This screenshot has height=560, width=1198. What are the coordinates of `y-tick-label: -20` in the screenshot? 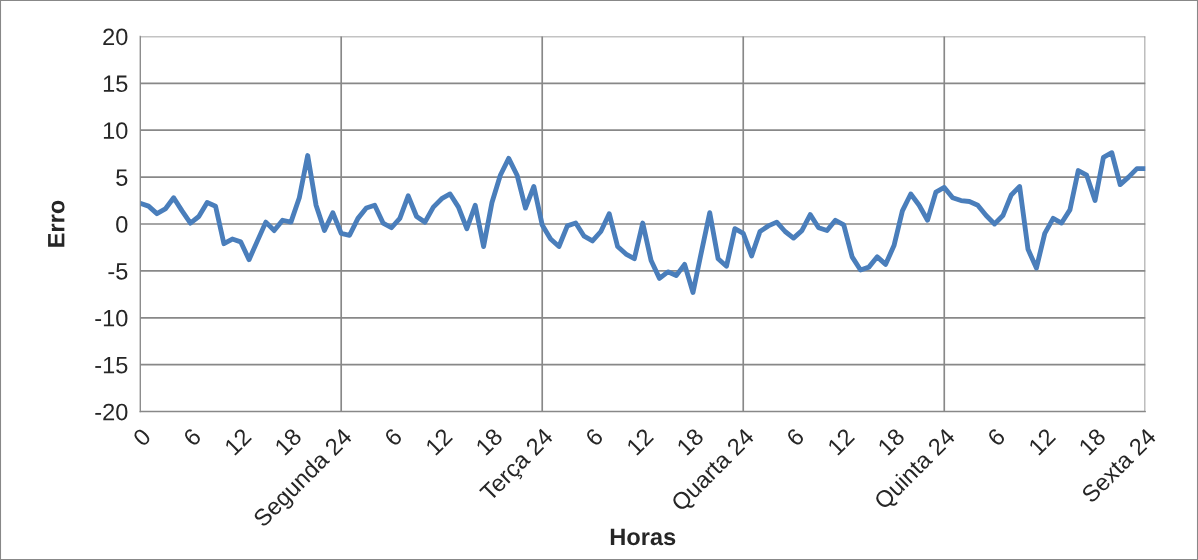 It's located at (111, 412).